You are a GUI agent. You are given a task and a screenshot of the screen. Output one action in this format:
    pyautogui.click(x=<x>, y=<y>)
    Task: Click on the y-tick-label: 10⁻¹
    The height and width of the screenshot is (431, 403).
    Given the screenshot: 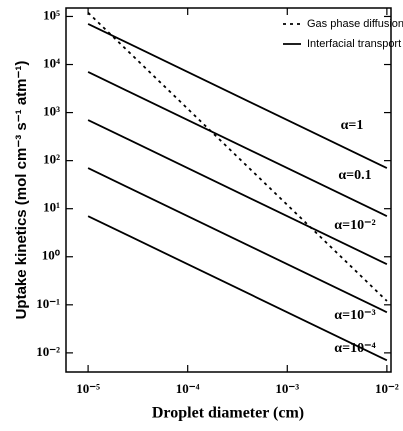 What is the action you would take?
    pyautogui.click(x=48, y=303)
    